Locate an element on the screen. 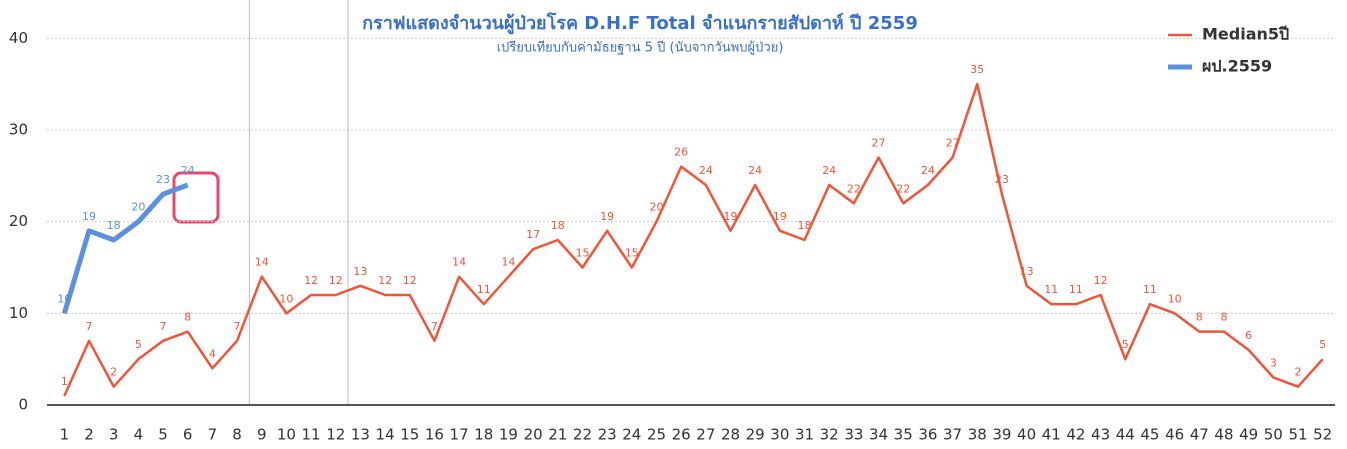  data-label: 1 is located at coordinates (64, 381).